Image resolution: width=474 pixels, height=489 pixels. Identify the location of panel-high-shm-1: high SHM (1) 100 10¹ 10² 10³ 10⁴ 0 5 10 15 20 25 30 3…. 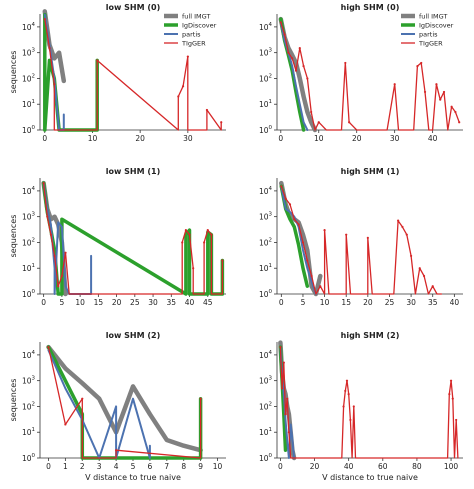
(361, 237).